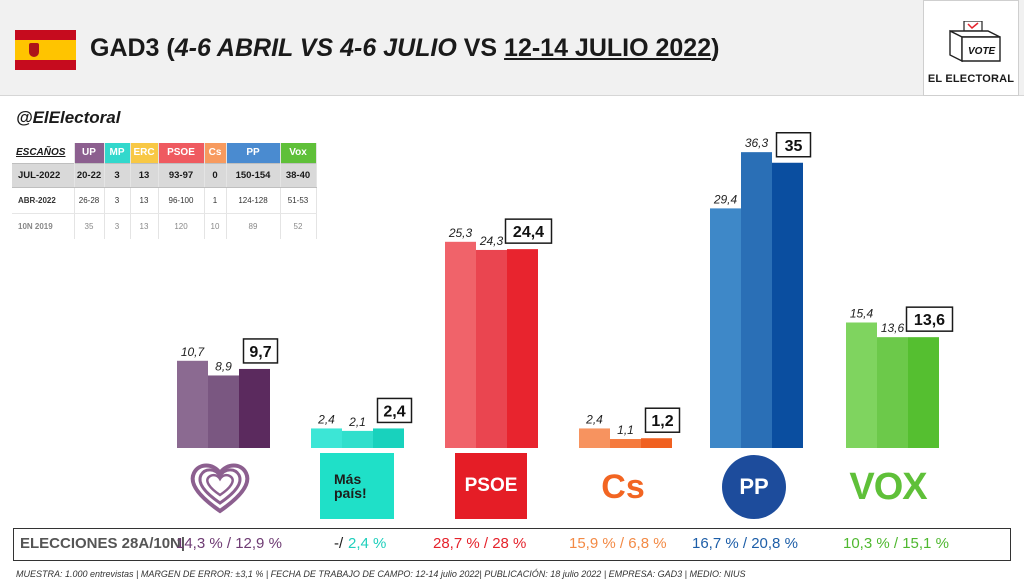  Describe the element at coordinates (460, 233) in the screenshot. I see `value-label-psoe-apr: 25,3` at that location.